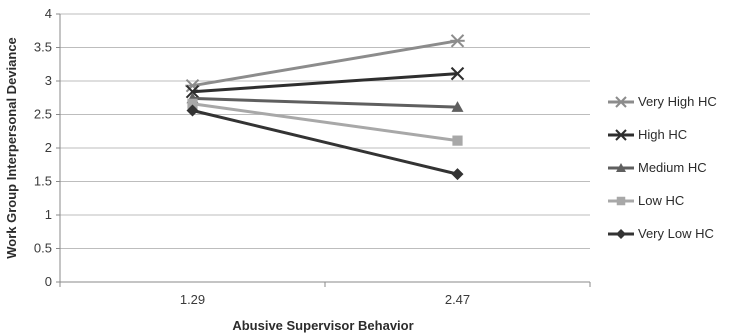  Describe the element at coordinates (11, 148) in the screenshot. I see `y-axis-title: Work Group Interpersonal Deviance` at that location.